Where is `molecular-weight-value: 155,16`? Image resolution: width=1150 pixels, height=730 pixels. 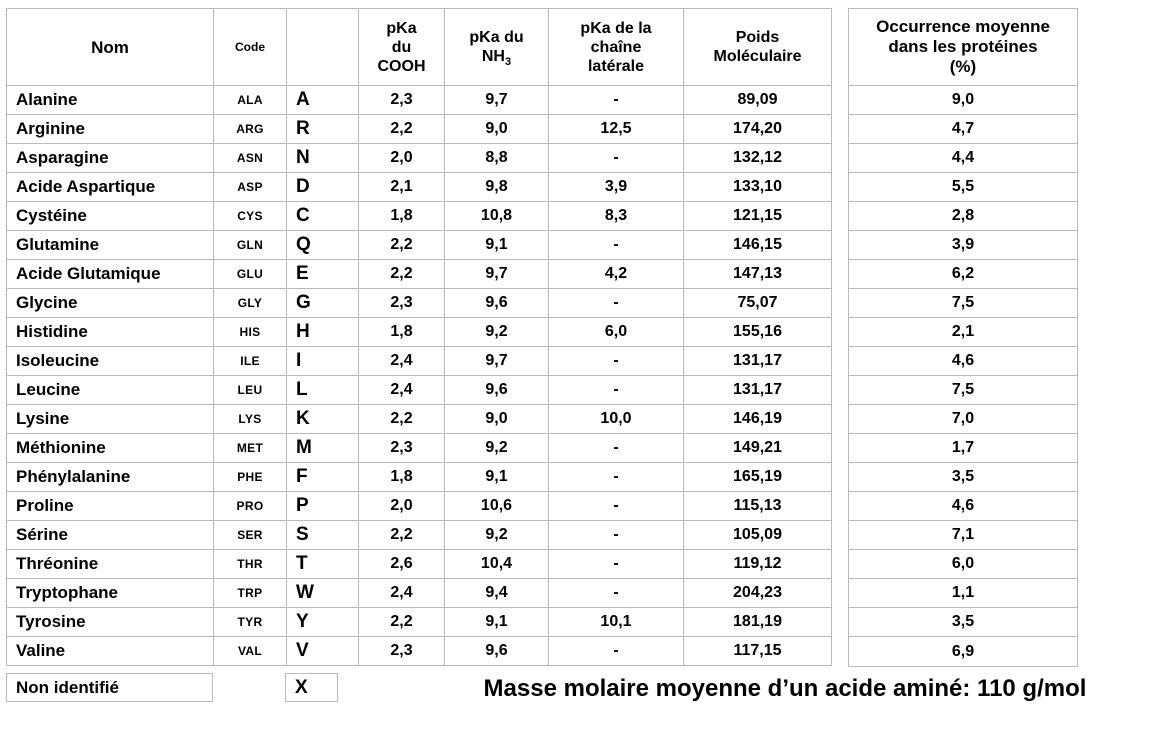
molecular-weight-value: 155,16 is located at coordinates (757, 332).